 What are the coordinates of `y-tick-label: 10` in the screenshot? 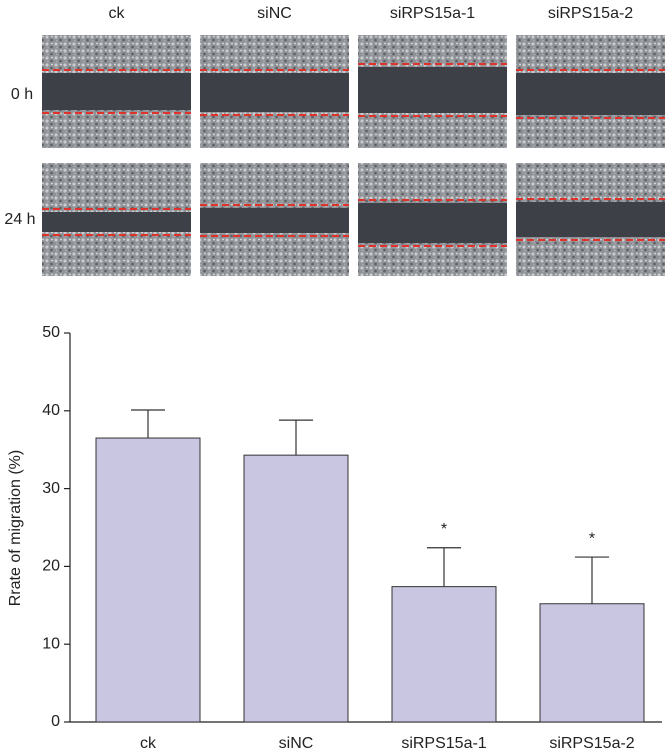 It's located at (51, 643).